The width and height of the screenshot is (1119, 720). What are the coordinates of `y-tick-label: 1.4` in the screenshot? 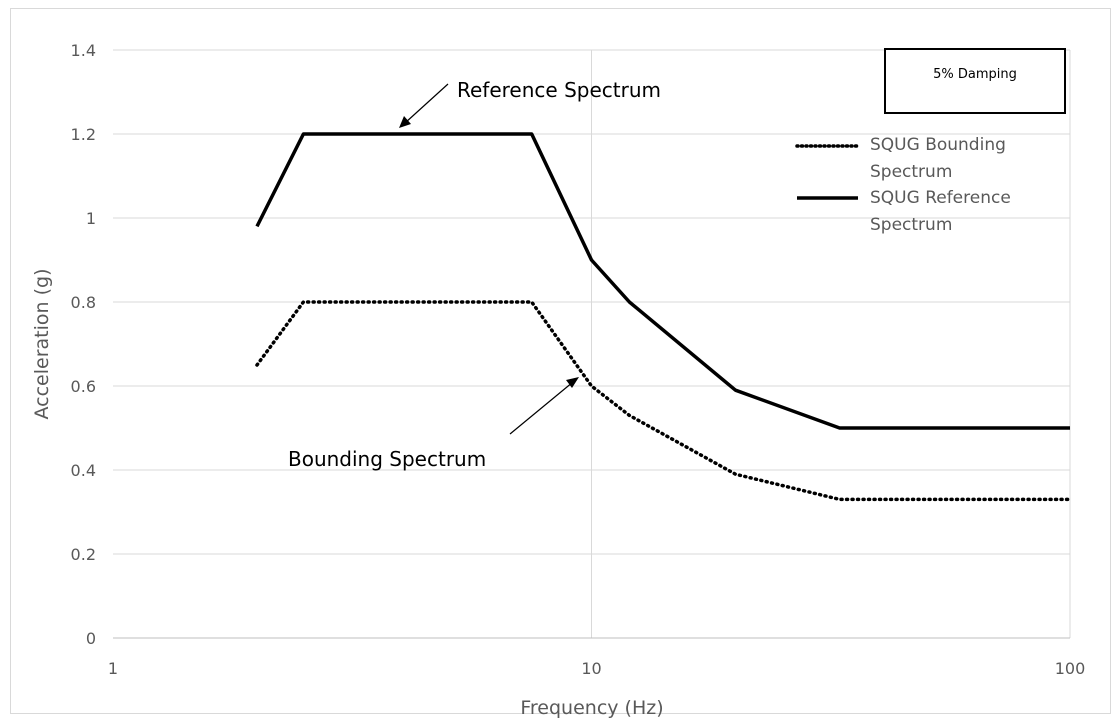 It's located at (83, 50).